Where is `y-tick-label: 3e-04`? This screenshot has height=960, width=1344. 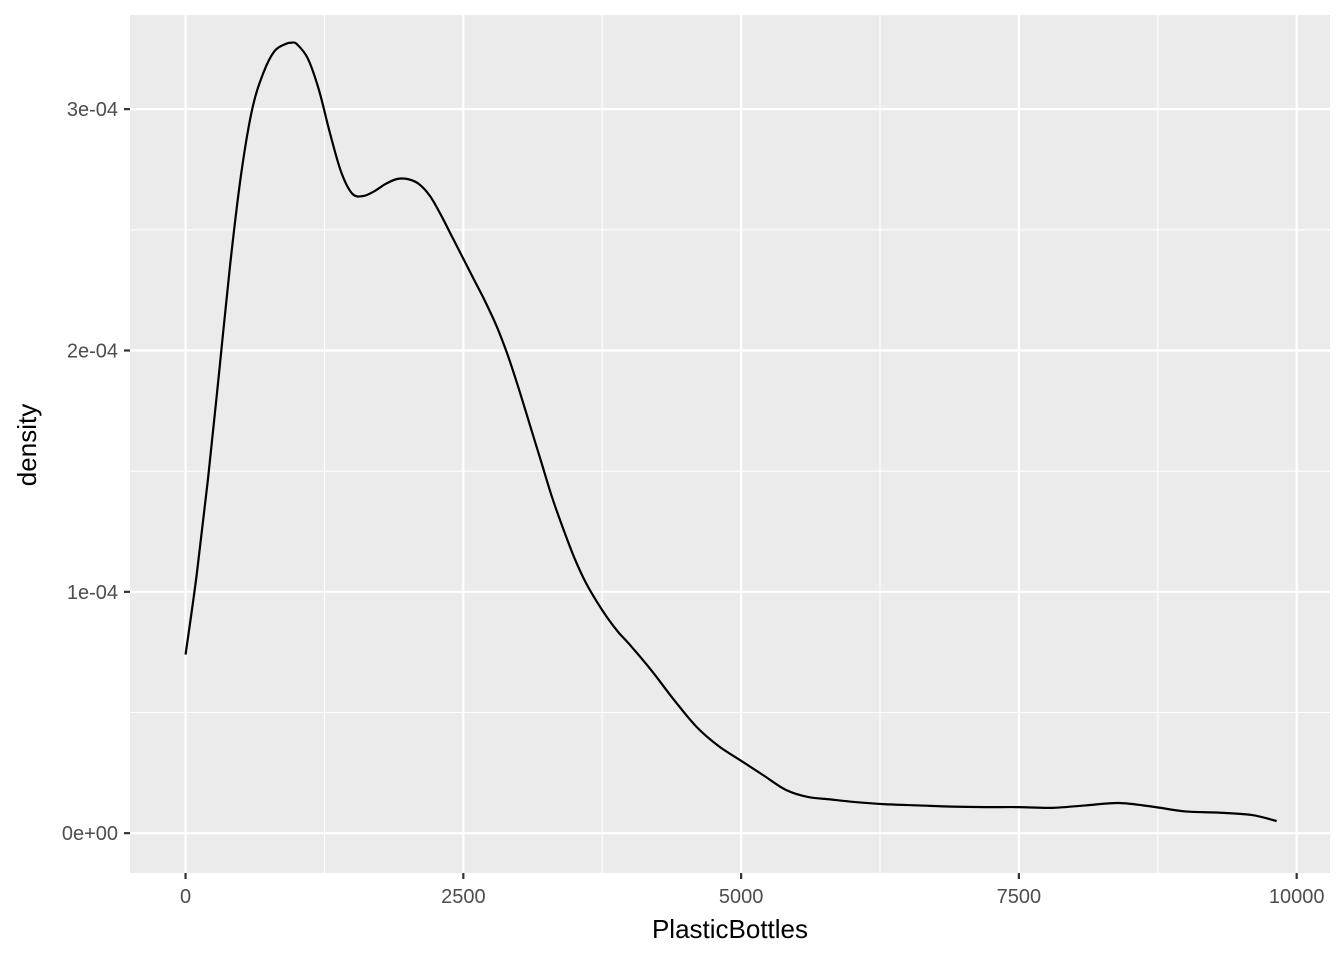
y-tick-label: 3e-04 is located at coordinates (92, 110).